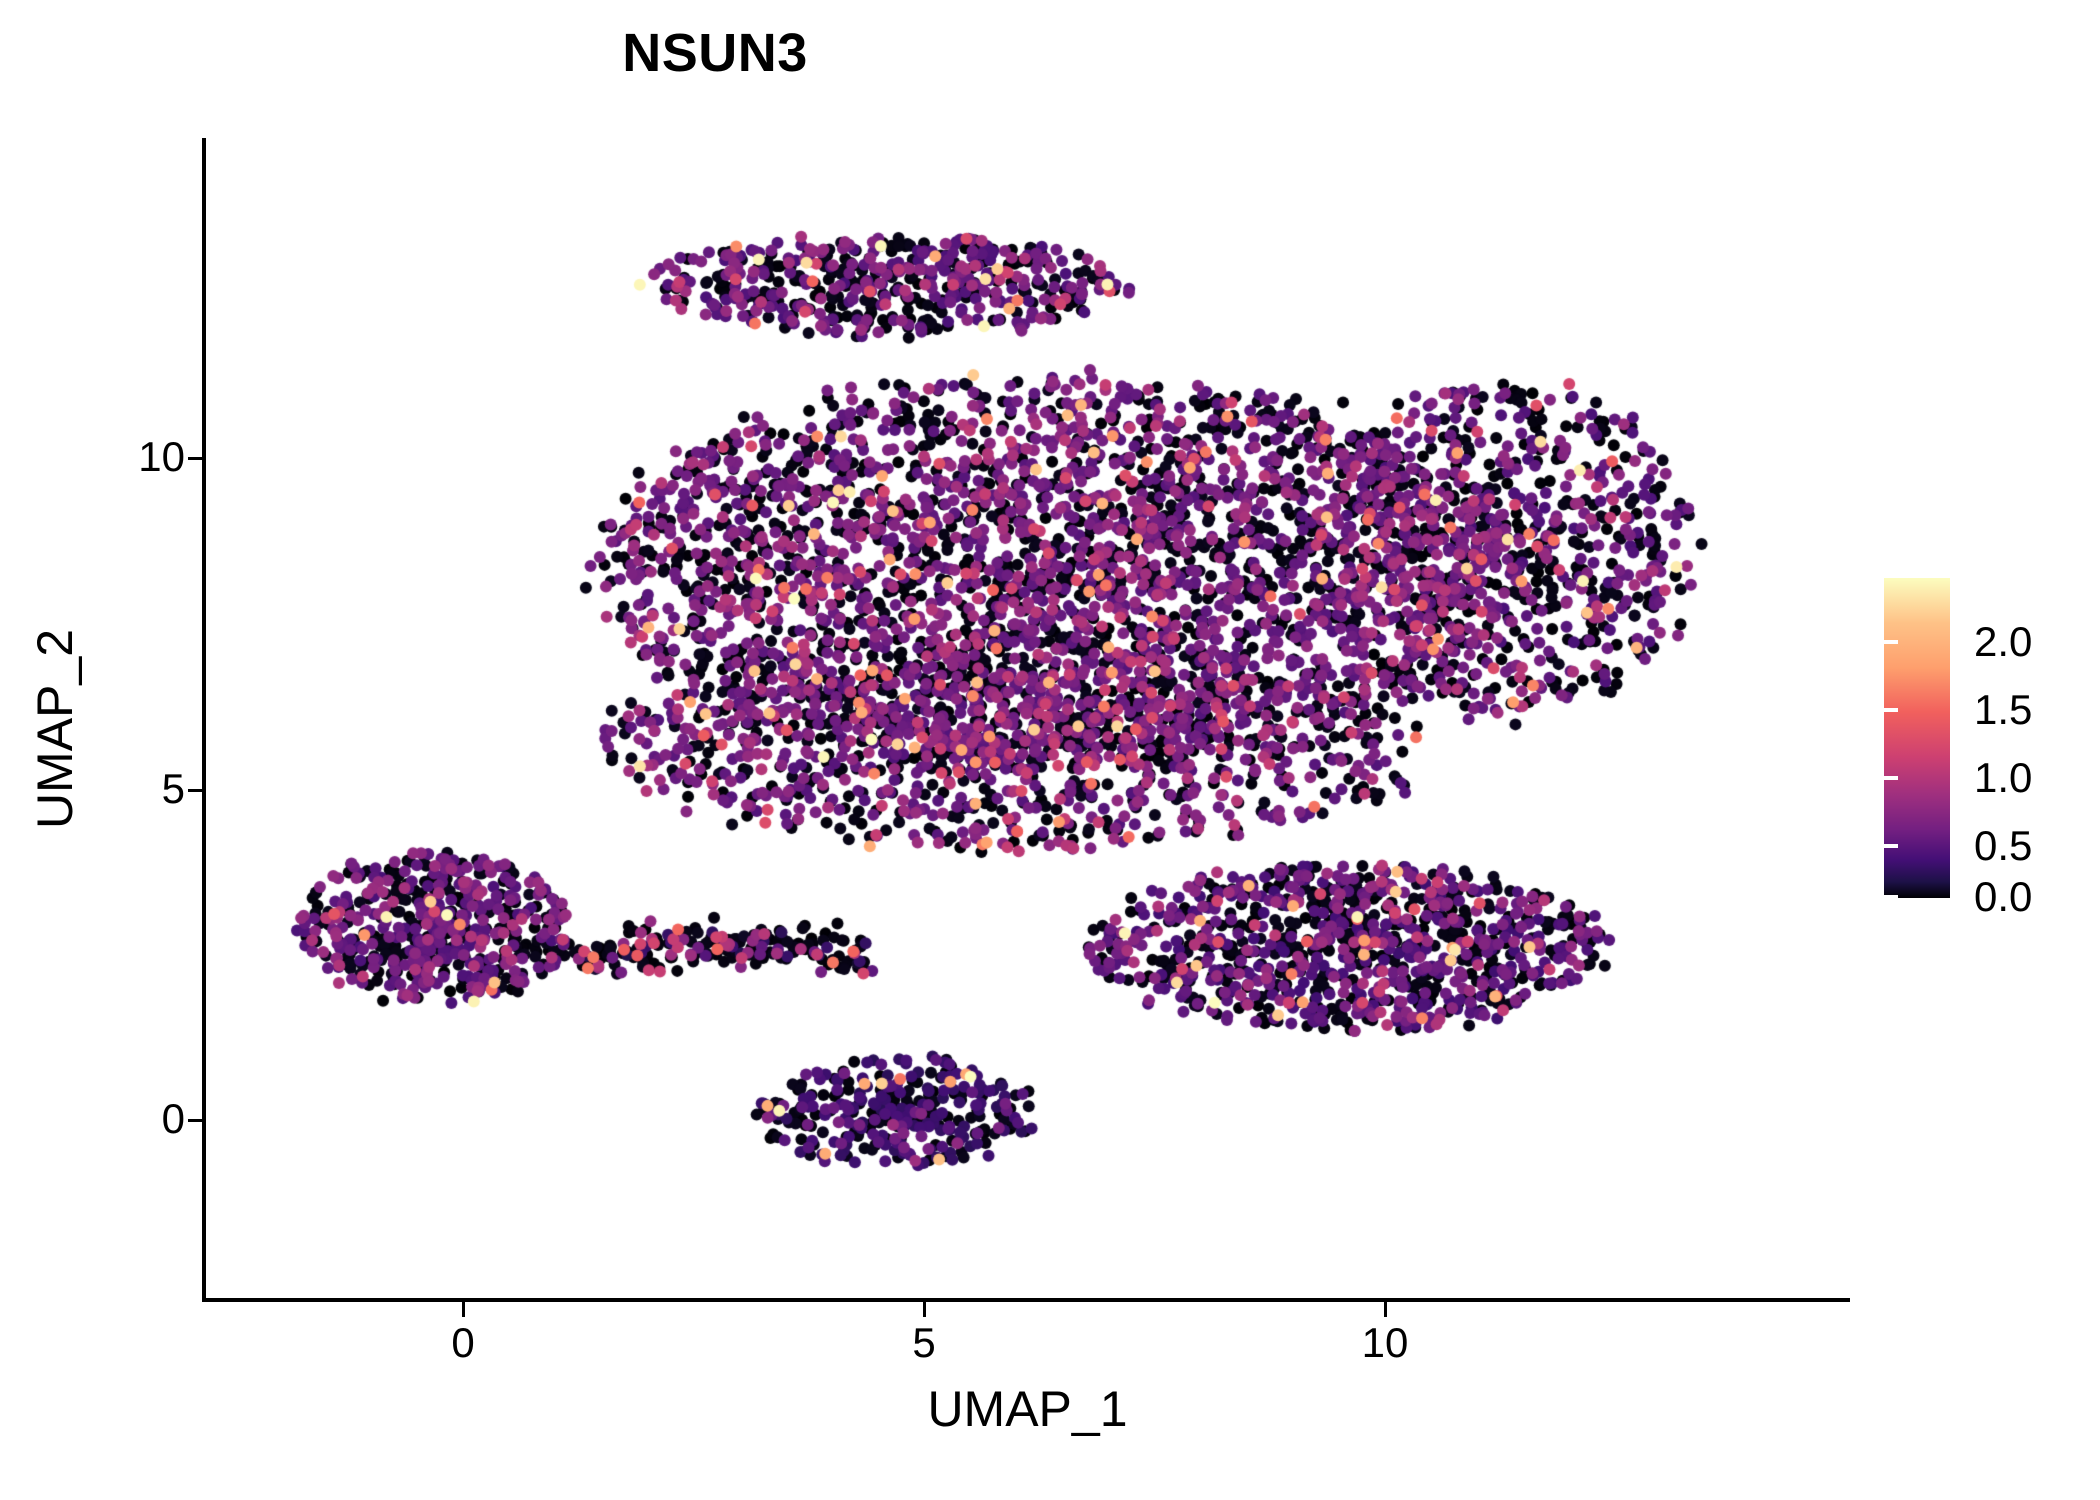 This screenshot has height=1500, width=2100. What do you see at coordinates (2003, 845) in the screenshot?
I see `colorbar-label-0.5: 0.5` at bounding box center [2003, 845].